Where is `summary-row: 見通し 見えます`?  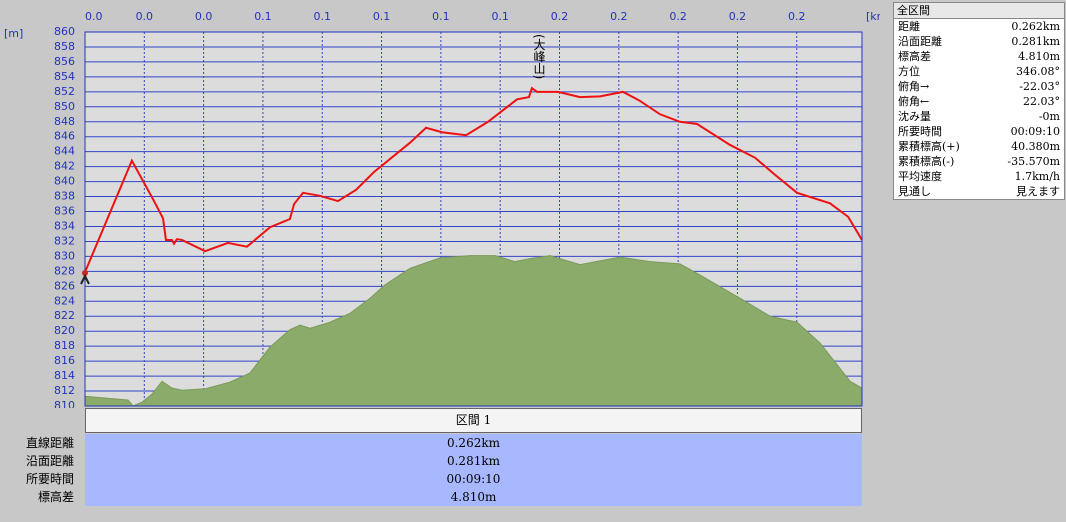
summary-row: 見通し 見えます is located at coordinates (979, 191).